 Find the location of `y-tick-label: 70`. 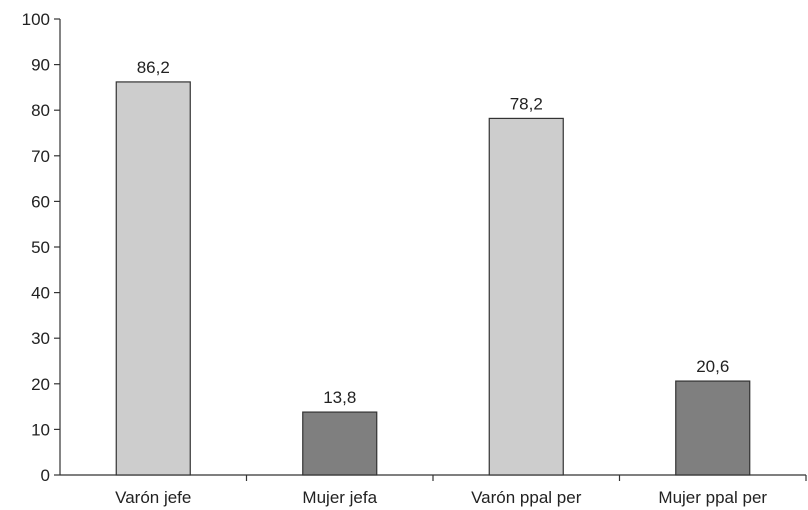

y-tick-label: 70 is located at coordinates (40, 156).